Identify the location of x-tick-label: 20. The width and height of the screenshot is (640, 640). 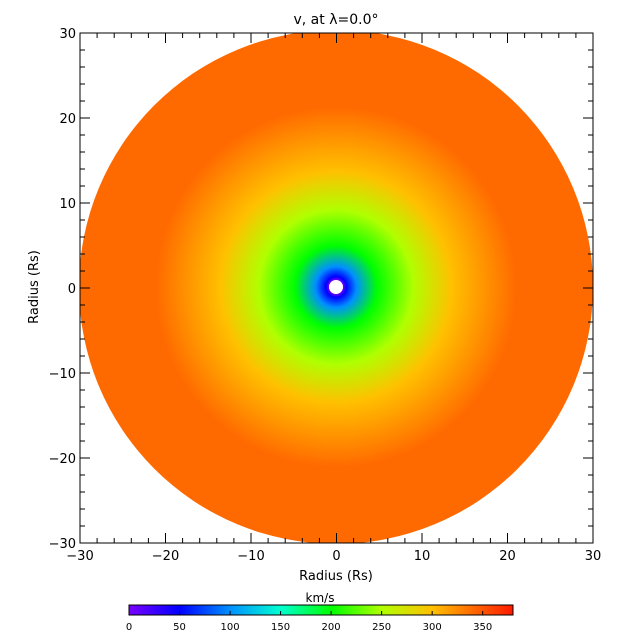
(507, 556).